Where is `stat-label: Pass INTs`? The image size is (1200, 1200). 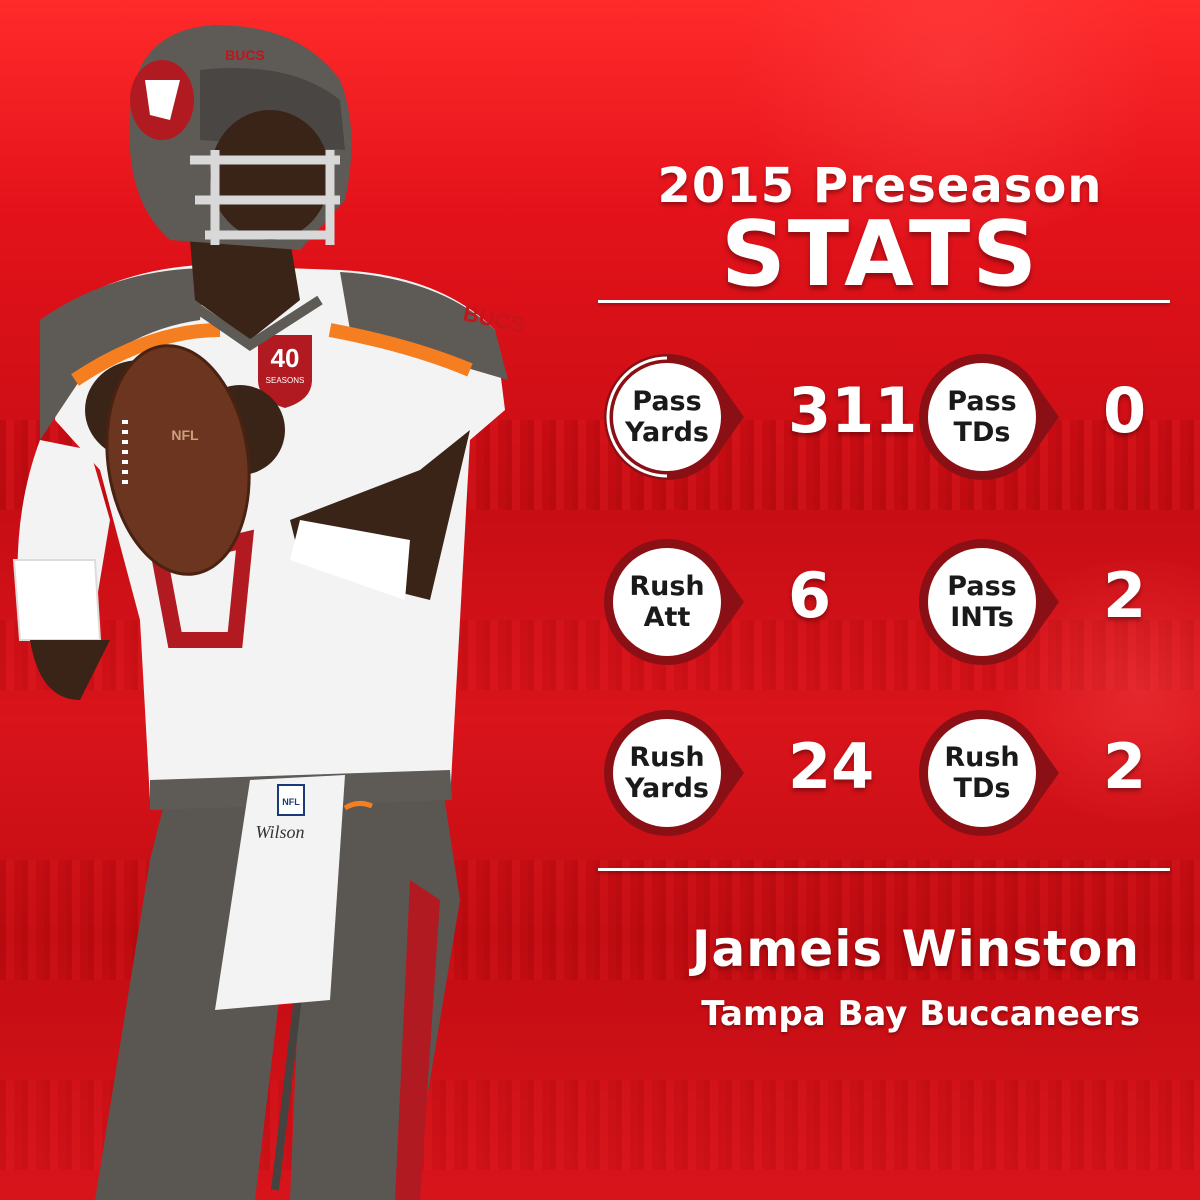
stat-label: Pass INTs is located at coordinates (982, 601).